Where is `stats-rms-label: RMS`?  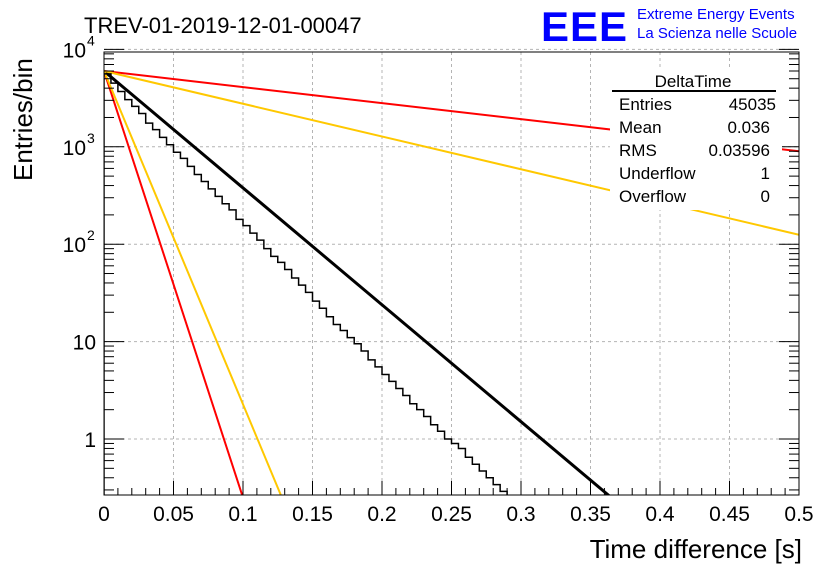
stats-rms-label: RMS is located at coordinates (638, 150).